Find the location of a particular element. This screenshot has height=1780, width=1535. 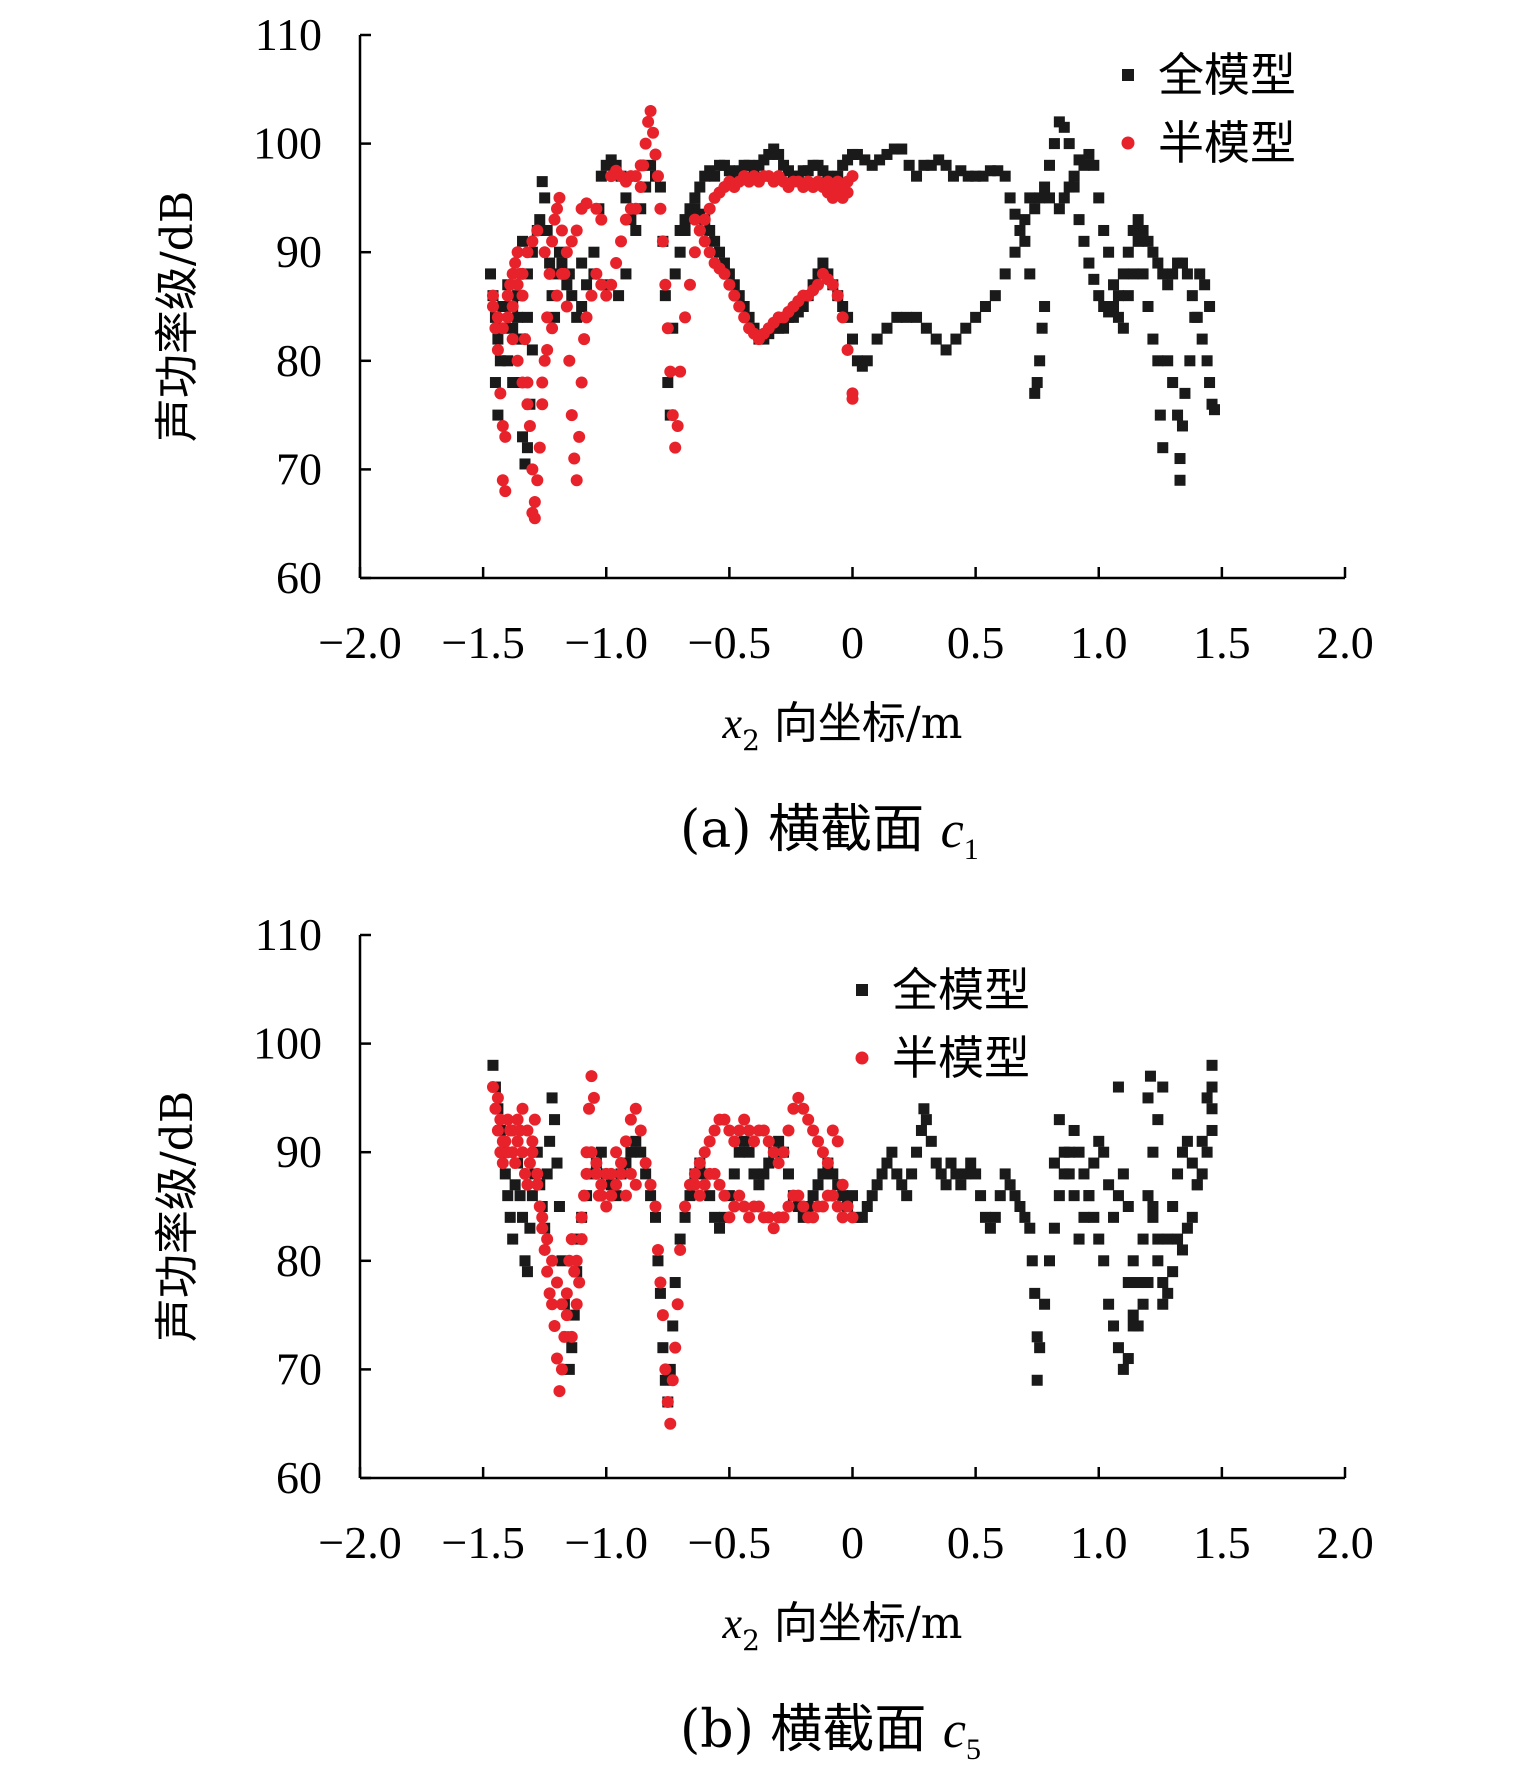

x-tick-label: −1.0 is located at coordinates (606, 642).